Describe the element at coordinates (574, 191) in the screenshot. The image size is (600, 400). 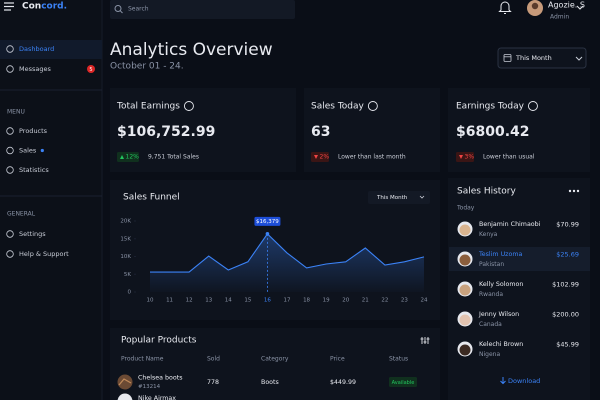
I see `more-icon` at that location.